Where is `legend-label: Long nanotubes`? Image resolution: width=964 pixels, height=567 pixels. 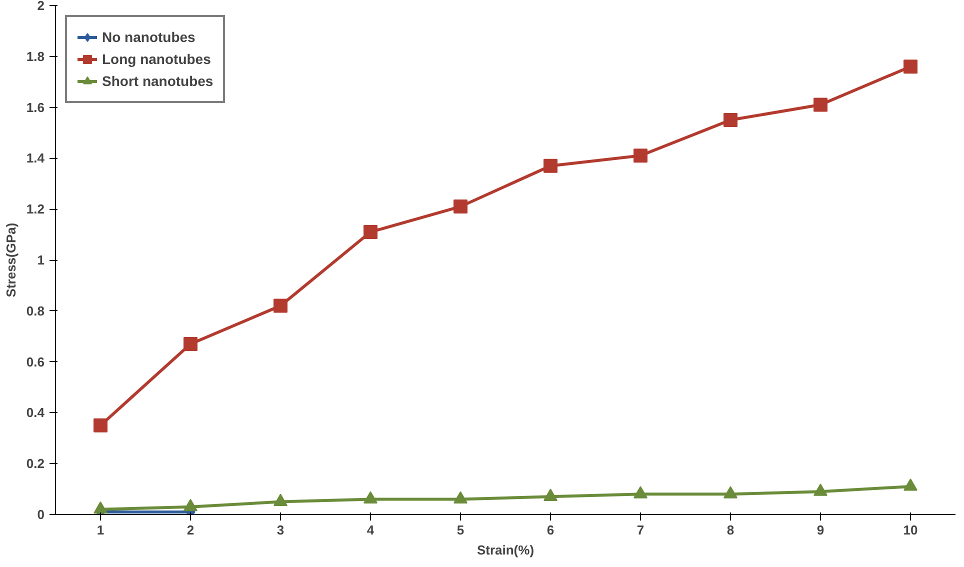 legend-label: Long nanotubes is located at coordinates (156, 59).